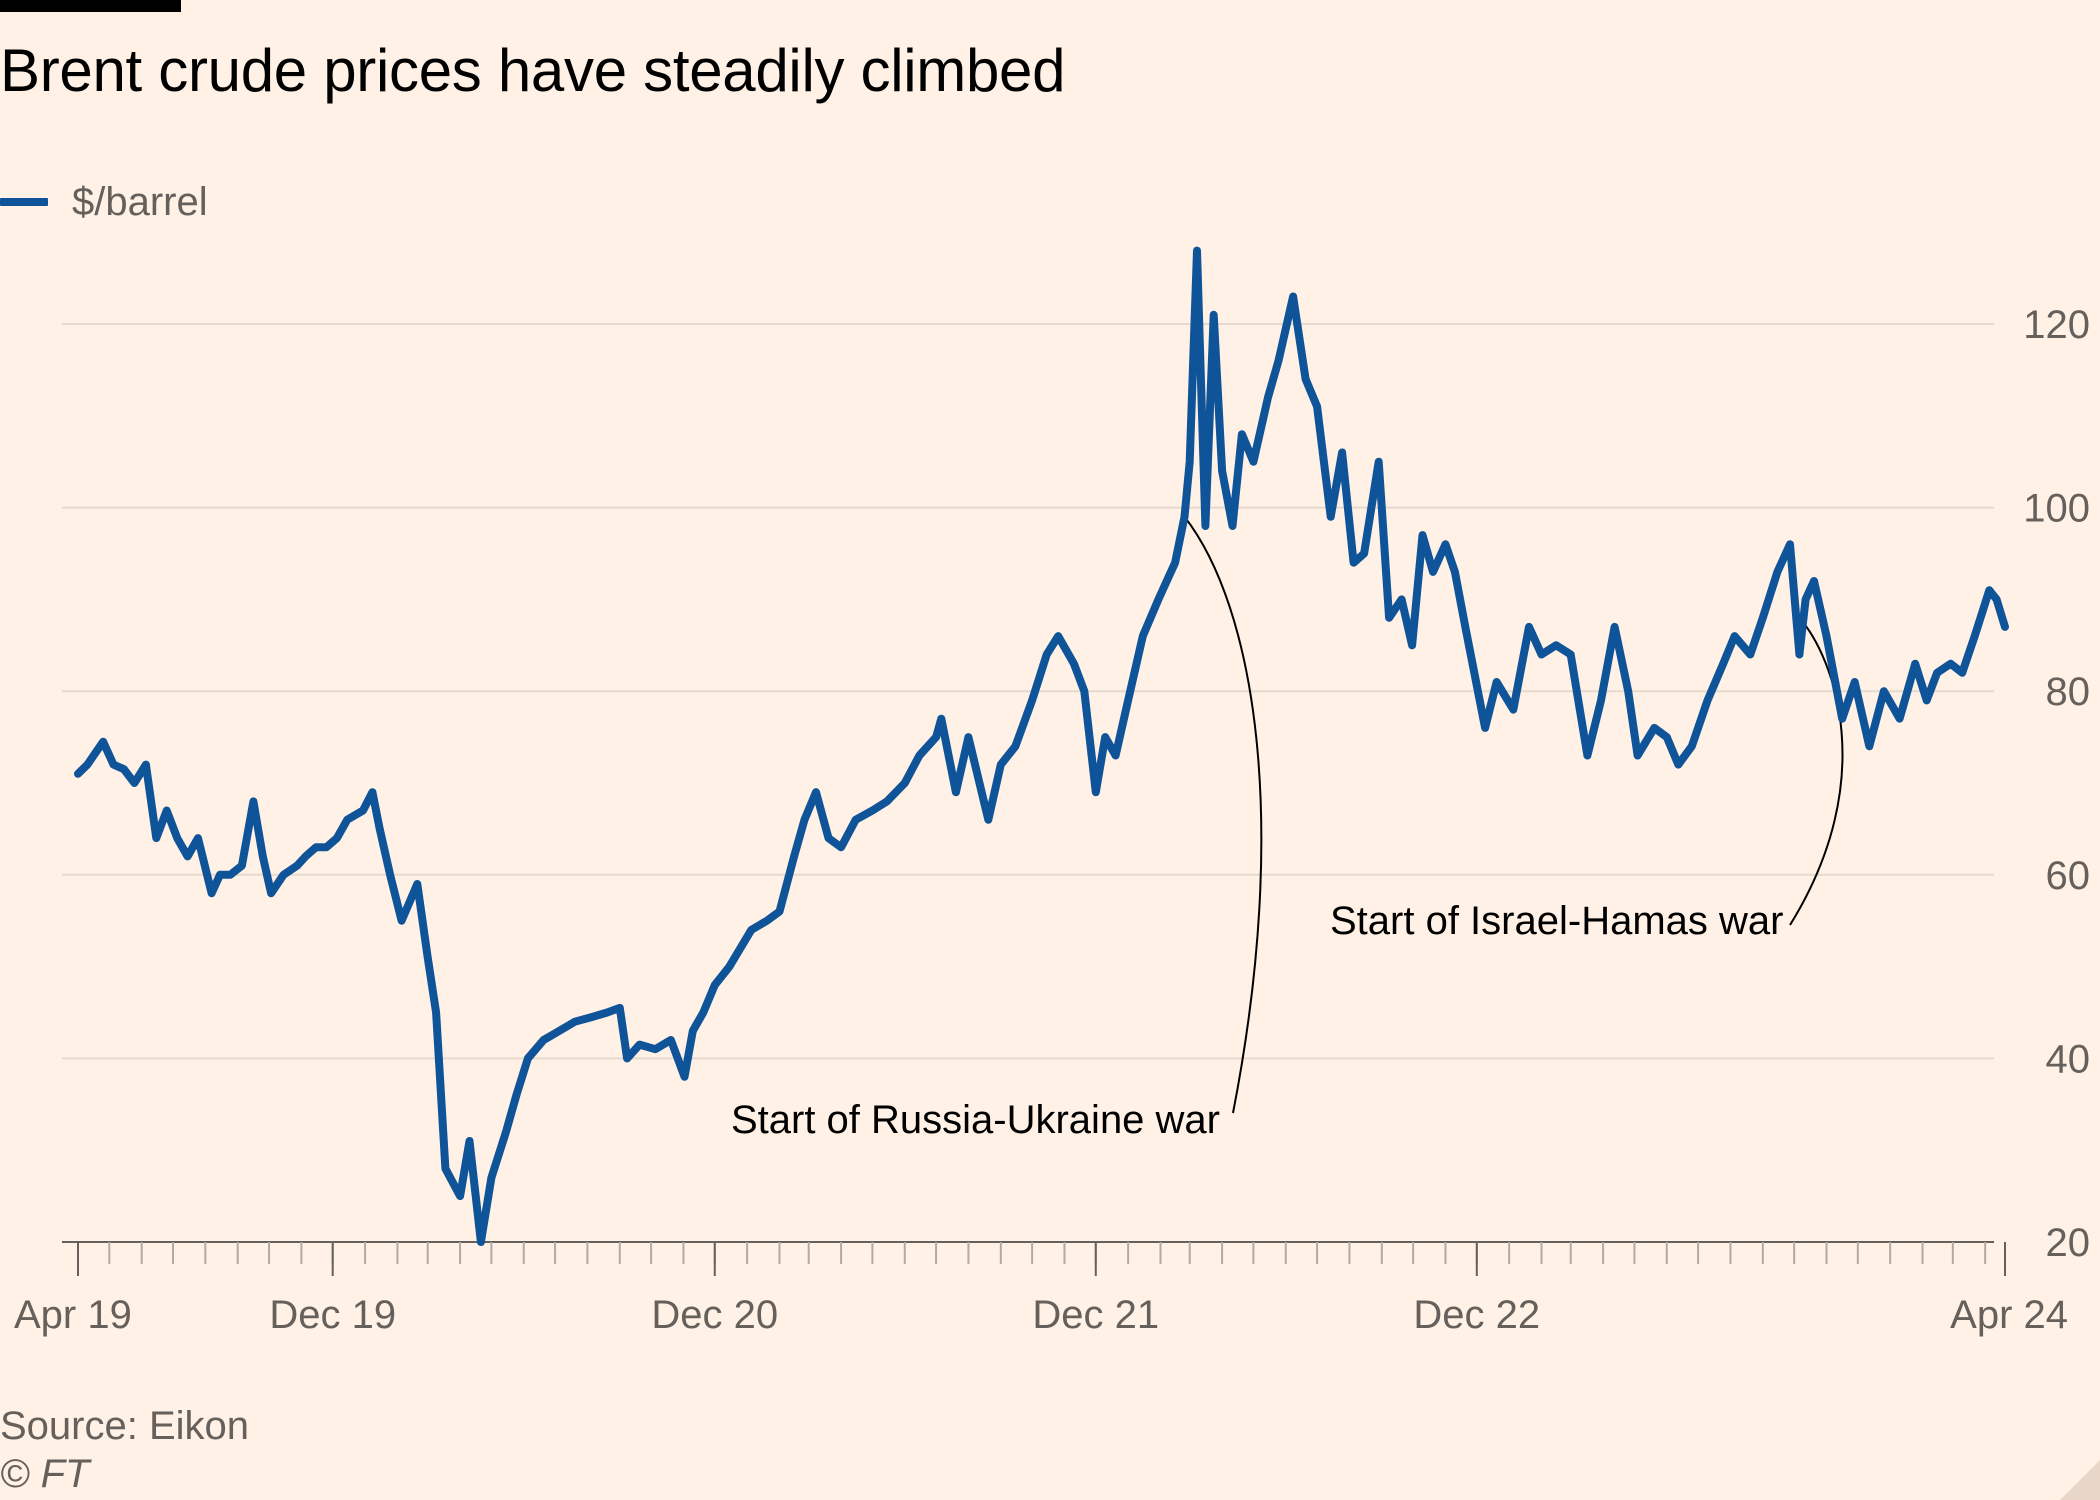 This screenshot has height=1500, width=2100. Describe the element at coordinates (45, 1474) in the screenshot. I see `copyright-note: © FT` at that location.